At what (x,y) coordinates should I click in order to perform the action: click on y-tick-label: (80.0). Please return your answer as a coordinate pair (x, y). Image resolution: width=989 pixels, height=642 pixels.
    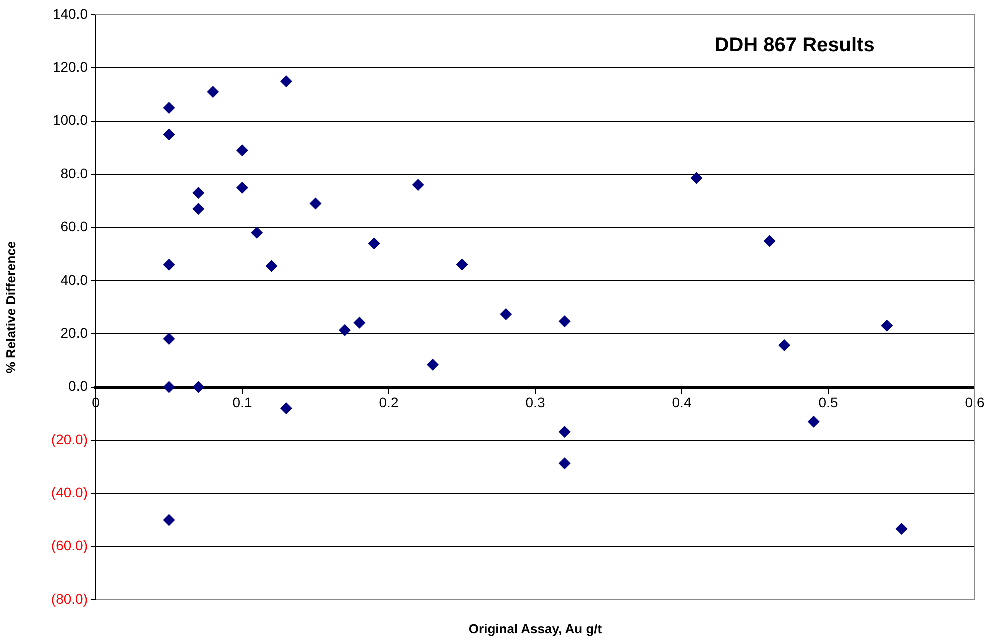
    Looking at the image, I should click on (69, 598).